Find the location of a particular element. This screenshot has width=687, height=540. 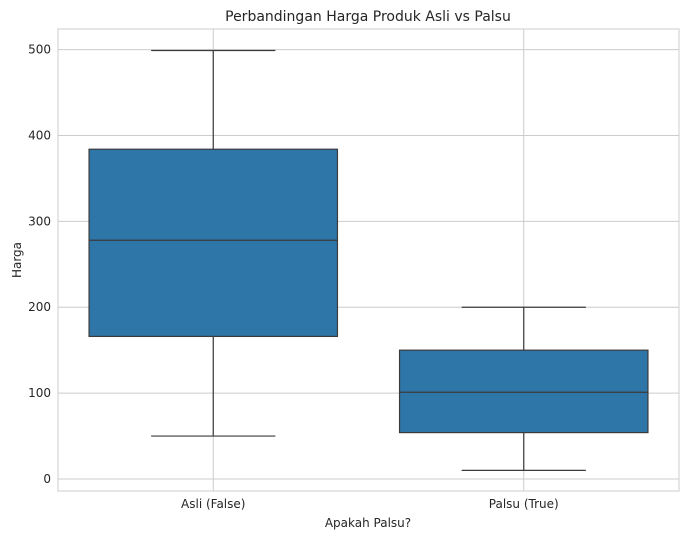

y-tick-label: 100 is located at coordinates (39, 393).